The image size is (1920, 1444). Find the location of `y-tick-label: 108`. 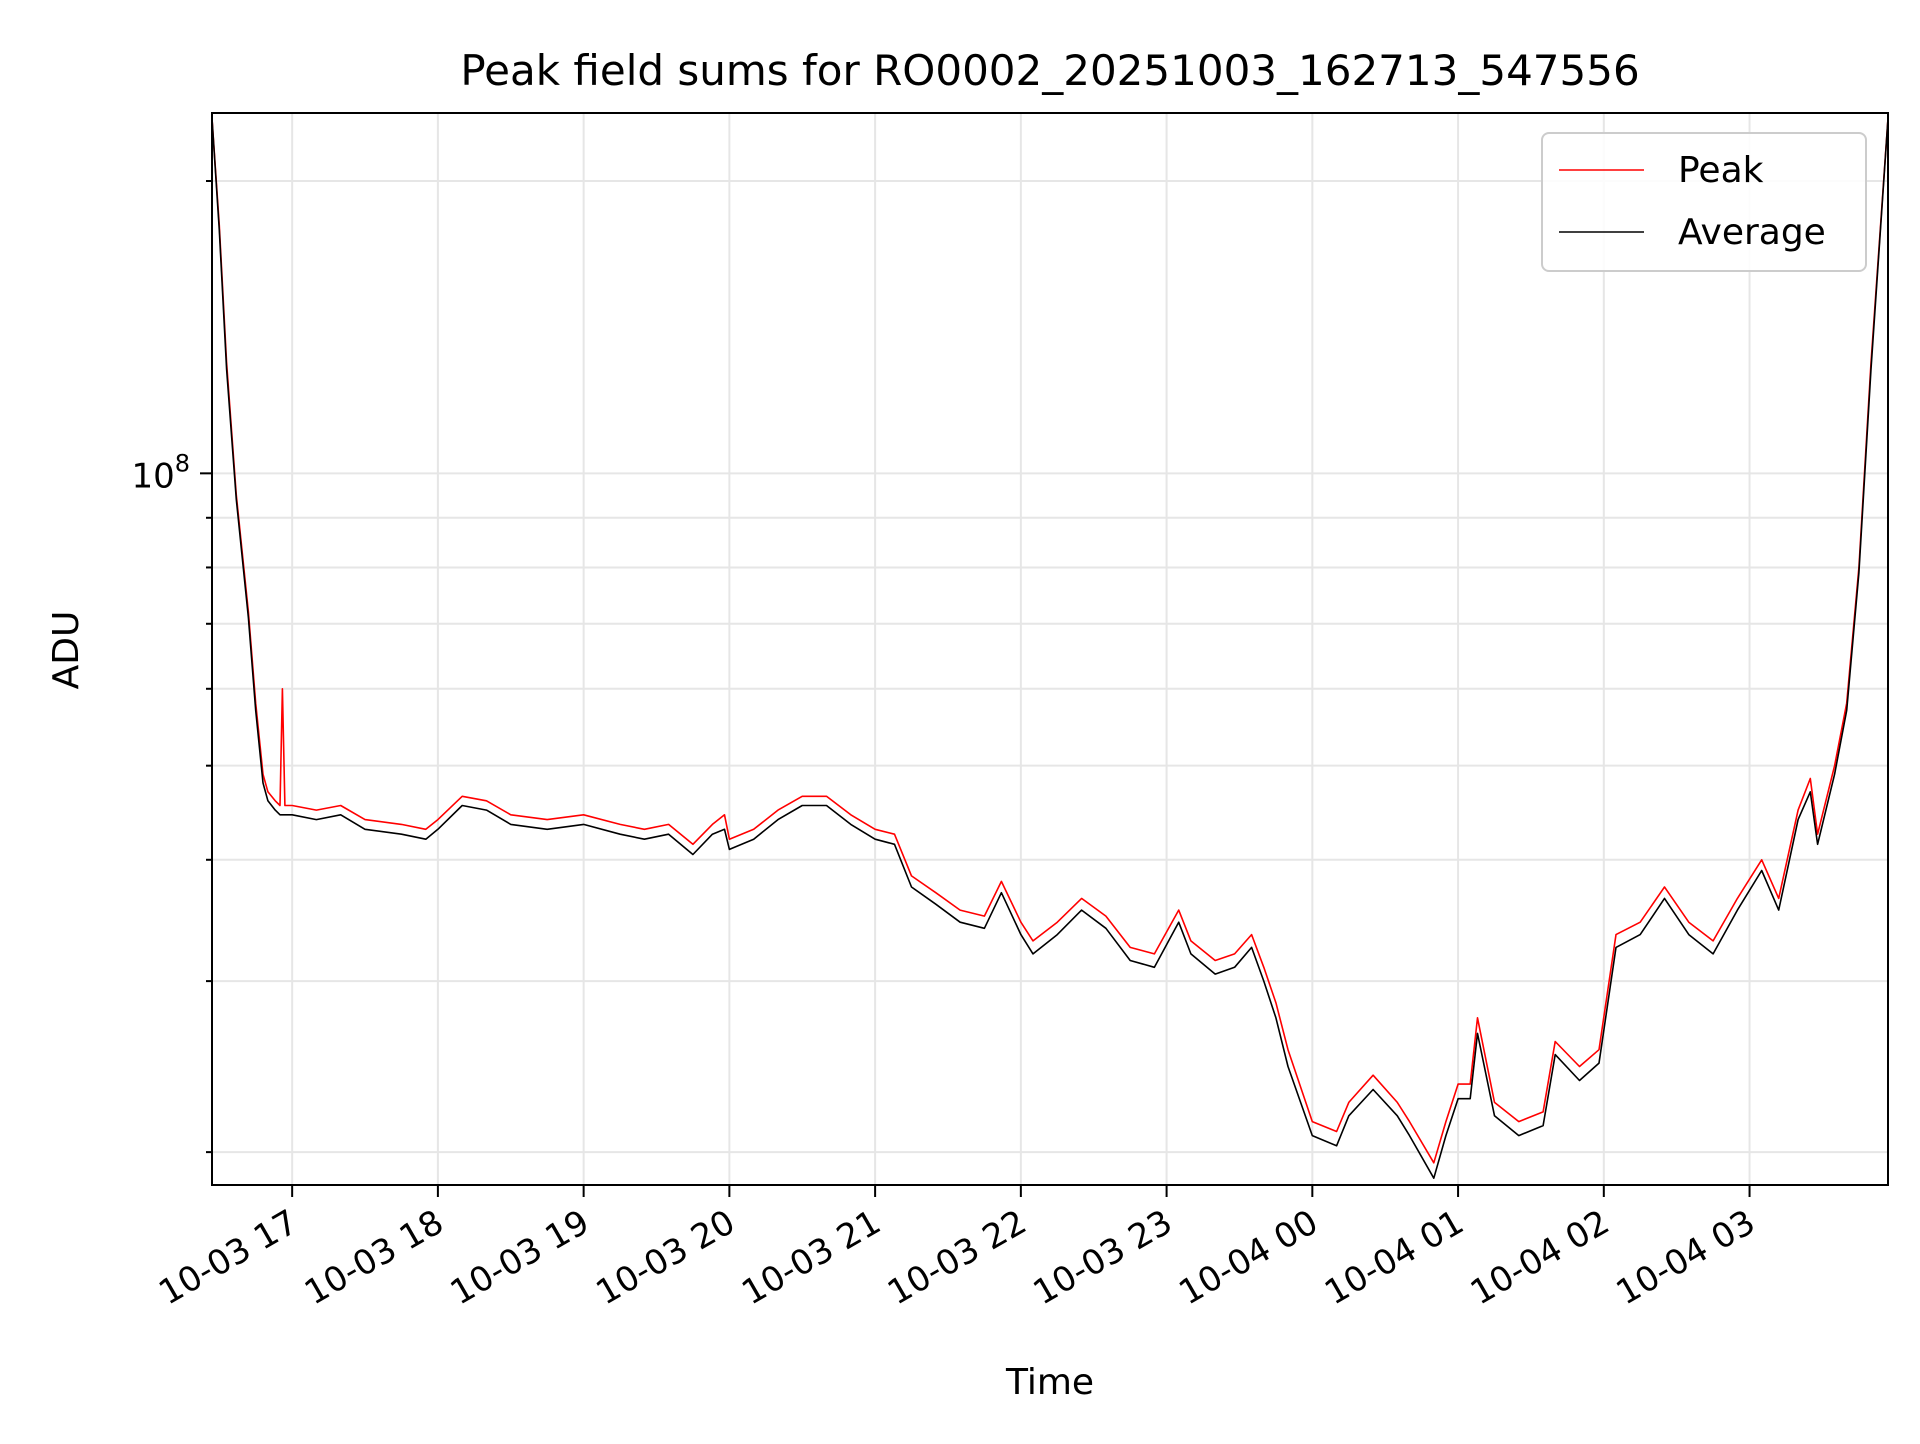

y-tick-label: 108 is located at coordinates (160, 472).